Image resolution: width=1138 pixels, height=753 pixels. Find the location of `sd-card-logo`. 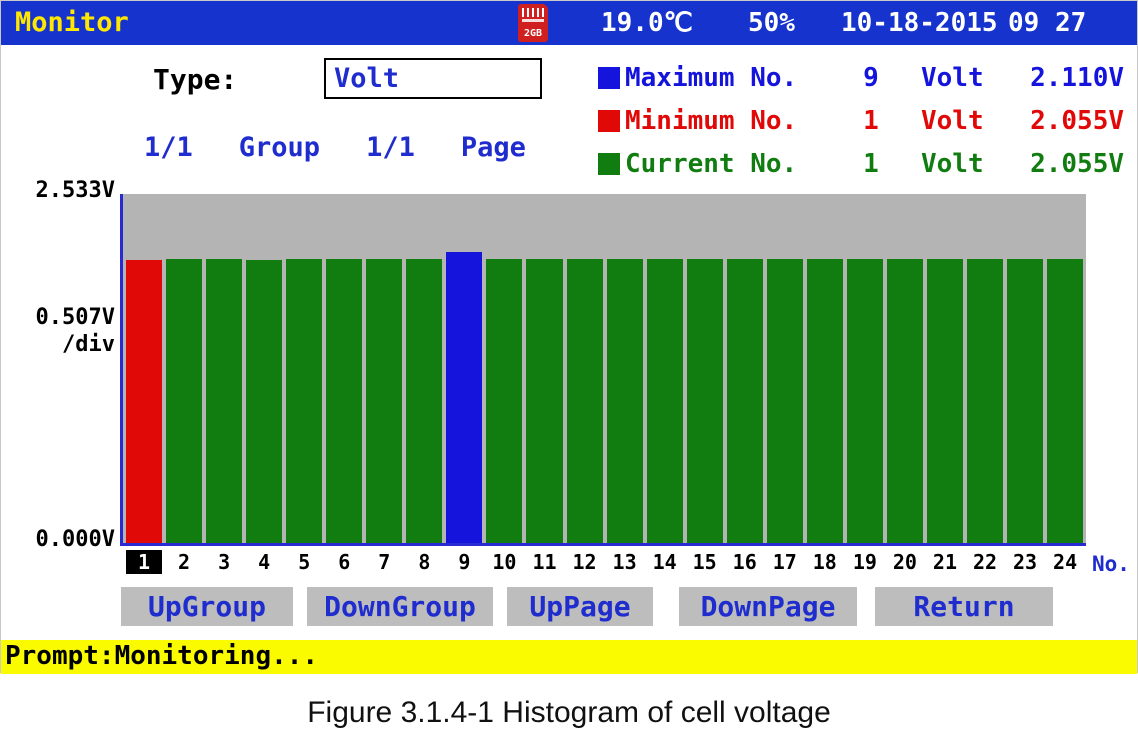

sd-card-logo is located at coordinates (533, 12).